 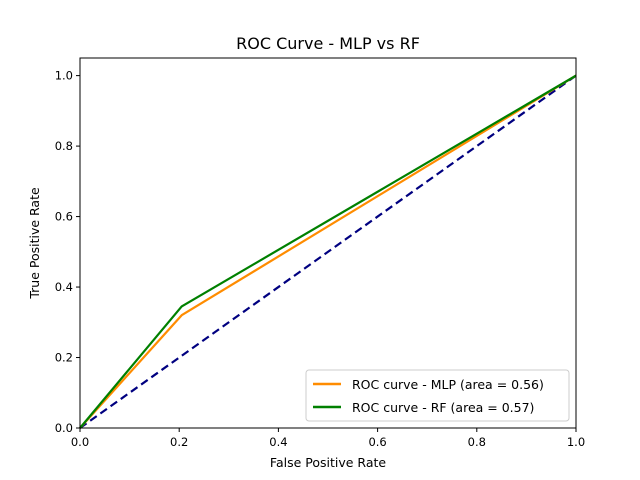 I want to click on y-tick-label: 0.4, so click(x=64, y=287).